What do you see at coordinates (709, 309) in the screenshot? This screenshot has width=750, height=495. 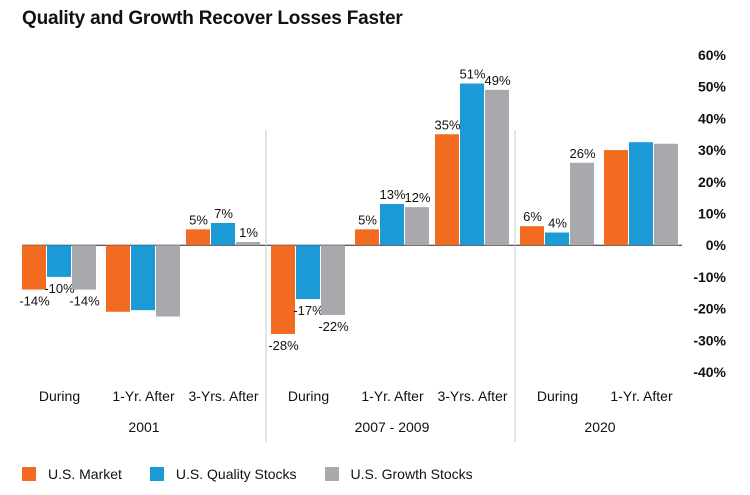 I see `y-tick-label: -20%` at bounding box center [709, 309].